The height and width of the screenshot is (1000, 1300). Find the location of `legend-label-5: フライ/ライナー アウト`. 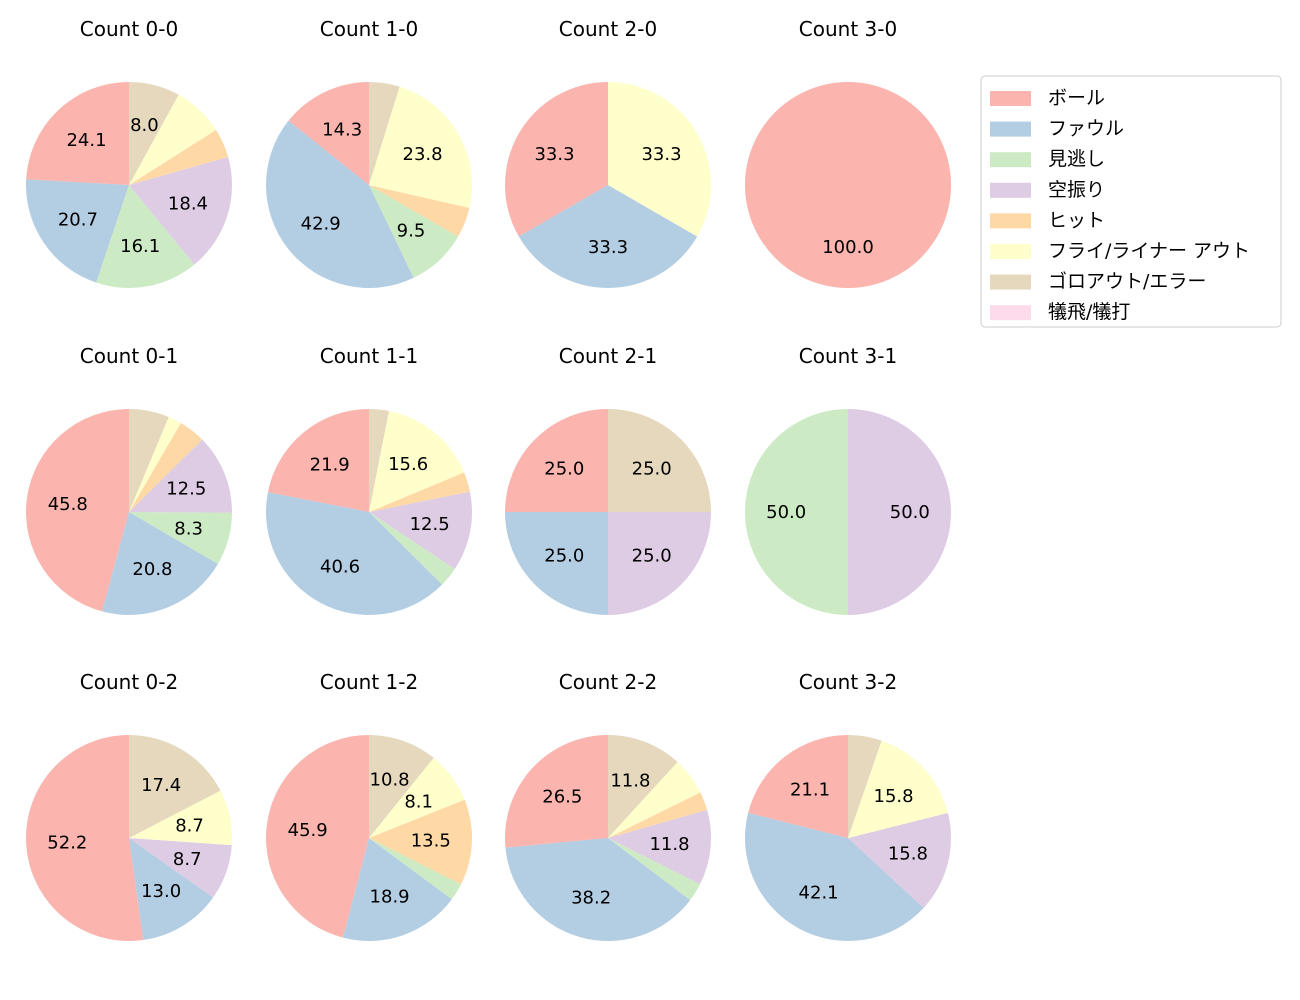

legend-label-5: フライ/ライナー アウト is located at coordinates (1149, 251).